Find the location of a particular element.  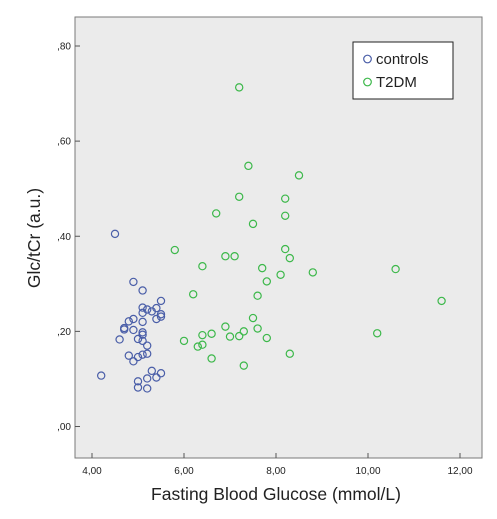

y-tick-label: ,80 is located at coordinates (64, 47).